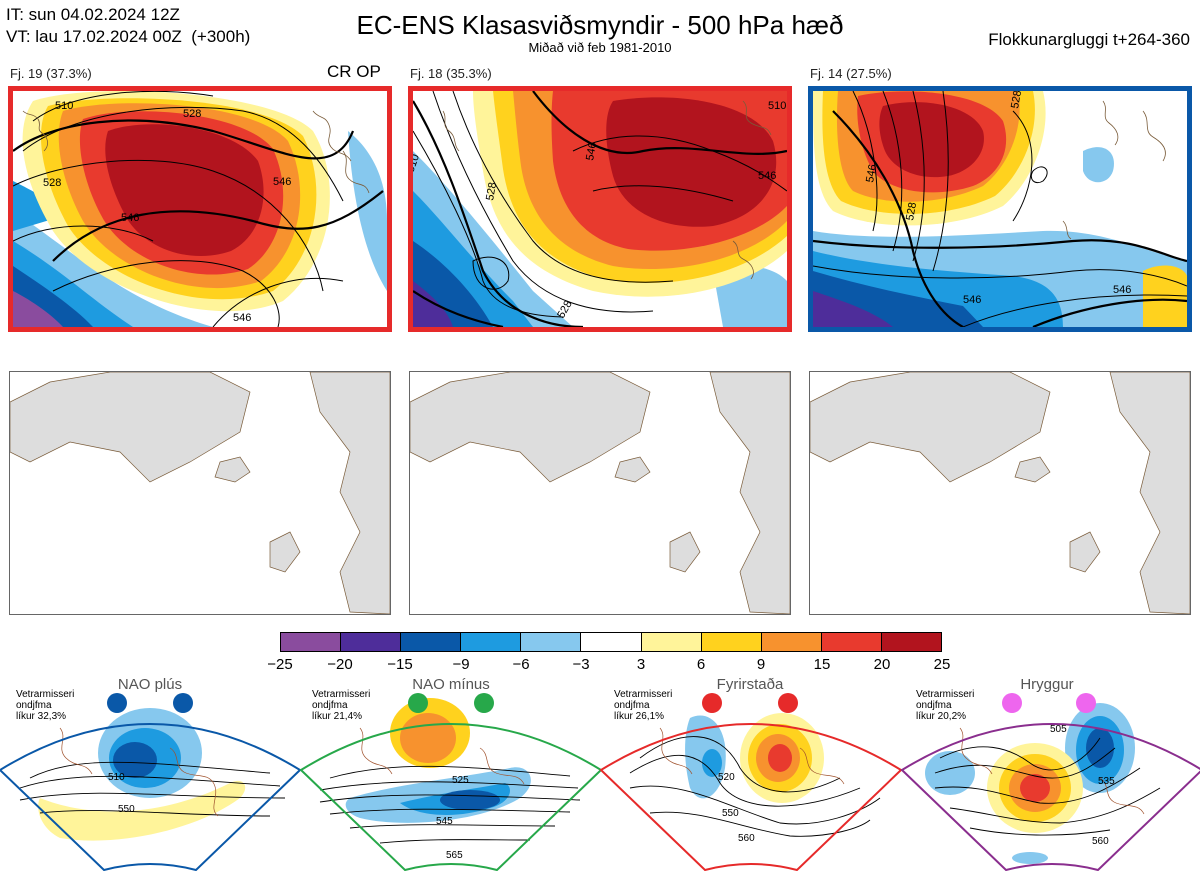 The width and height of the screenshot is (1200, 871). What do you see at coordinates (643, 705) in the screenshot?
I see `regime-note-blocking: Vetrarmisseri ondjfma líkur 26,1%` at bounding box center [643, 705].